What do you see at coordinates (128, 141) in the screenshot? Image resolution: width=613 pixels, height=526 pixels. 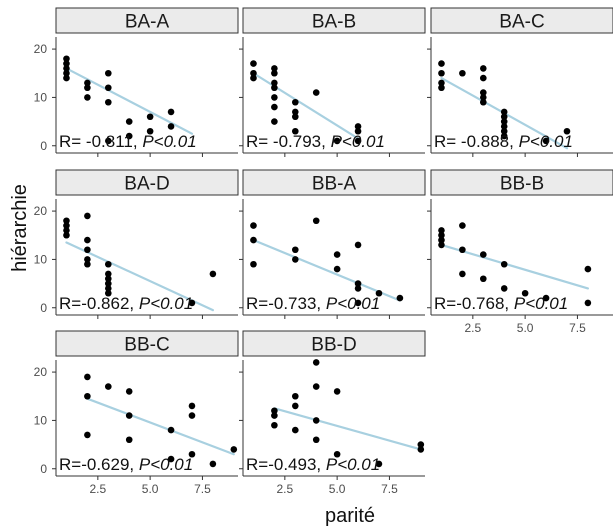 I see `stat-annotation: R= -0.811, P<0.01` at bounding box center [128, 141].